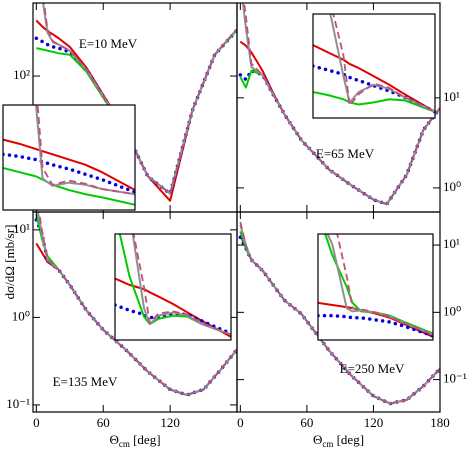 The width and height of the screenshot is (469, 451). What do you see at coordinates (9, 262) in the screenshot?
I see `y-axis-label: dσ/dΩ [mb/sr]` at bounding box center [9, 262].